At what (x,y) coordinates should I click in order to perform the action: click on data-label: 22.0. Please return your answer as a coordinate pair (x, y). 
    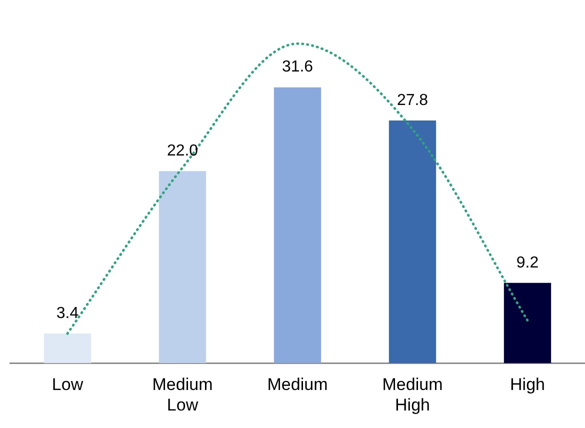
    Looking at the image, I should click on (182, 151).